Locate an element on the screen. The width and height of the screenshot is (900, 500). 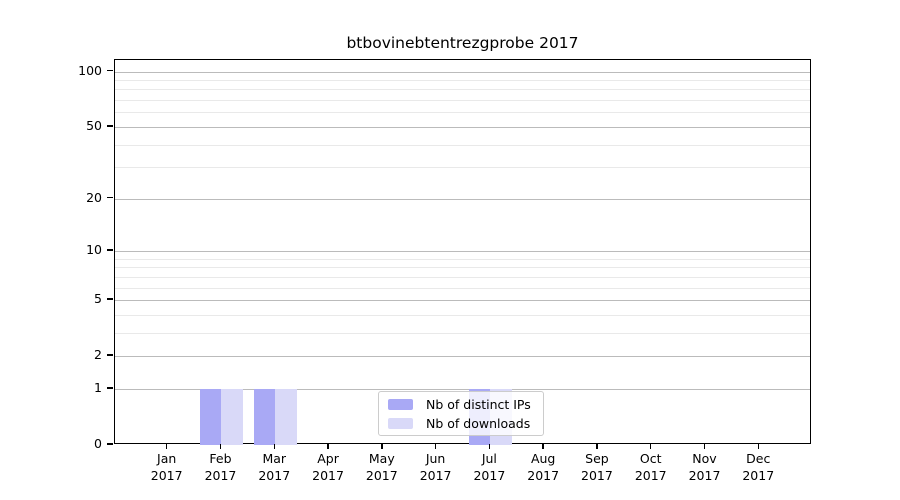
x-tick-month: Jul is located at coordinates (489, 458).